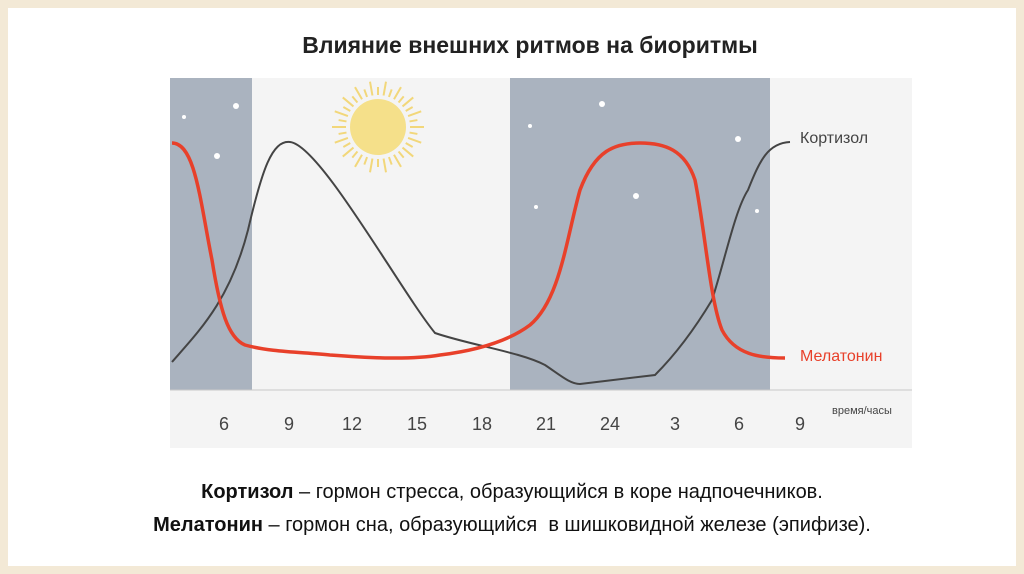 The image size is (1024, 574). Describe the element at coordinates (546, 424) in the screenshot. I see `x-tick-label: 21` at that location.